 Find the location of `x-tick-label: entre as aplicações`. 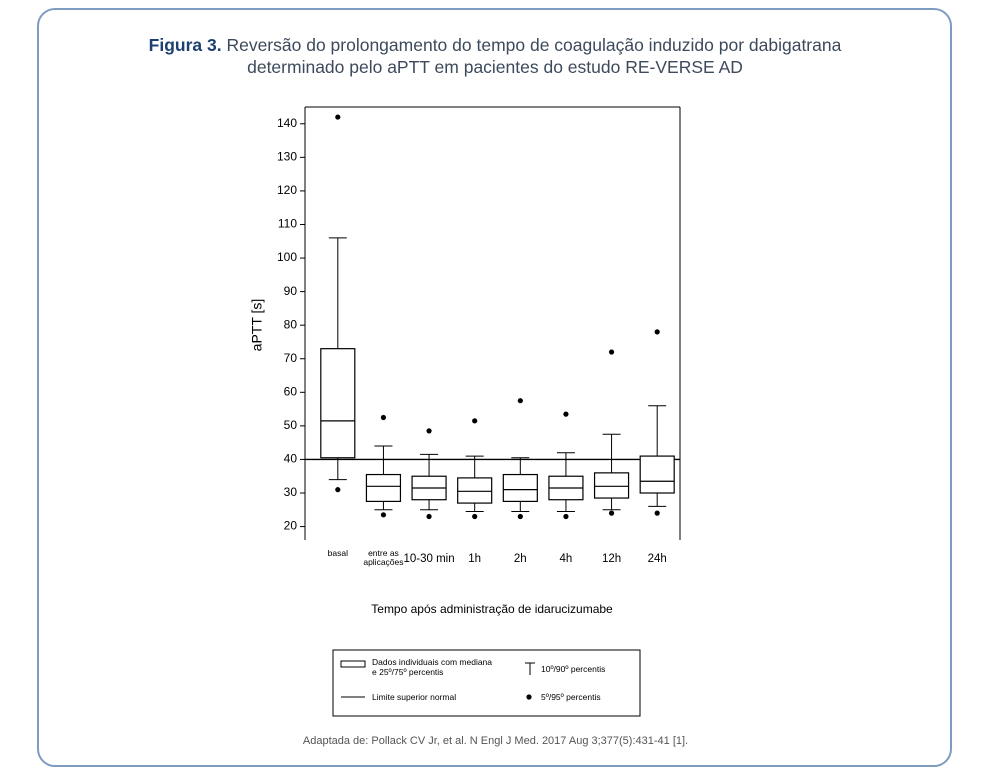

x-tick-label: entre as aplicações is located at coordinates (383, 557).